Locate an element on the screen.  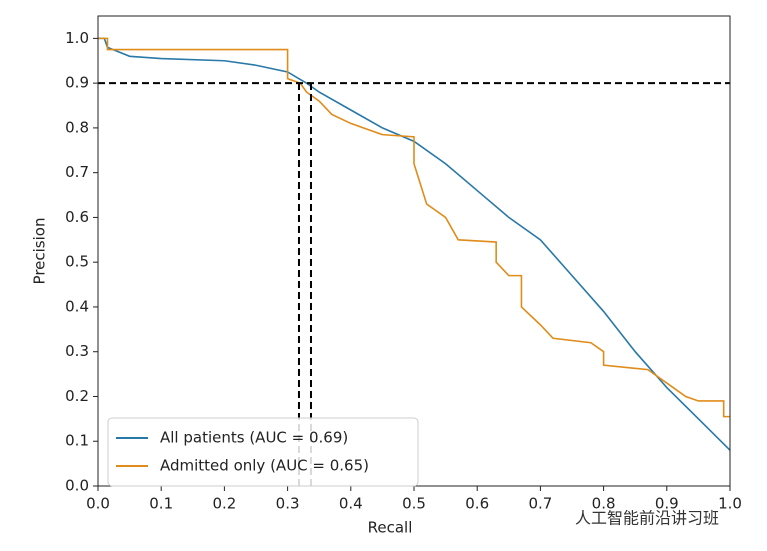
x-tick-label: 0.8 is located at coordinates (604, 504).